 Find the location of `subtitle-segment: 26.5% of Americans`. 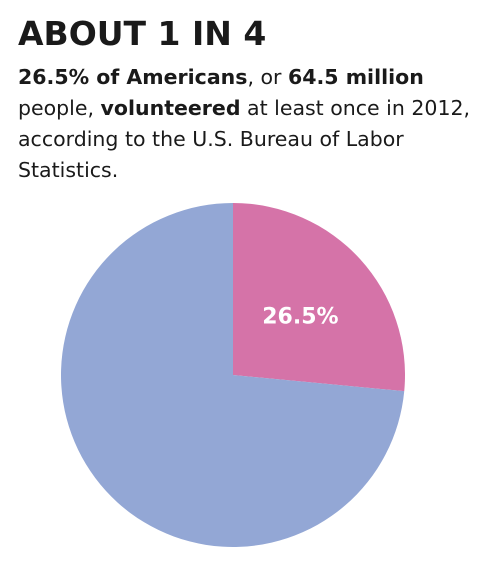

subtitle-segment: 26.5% of Americans is located at coordinates (133, 77).